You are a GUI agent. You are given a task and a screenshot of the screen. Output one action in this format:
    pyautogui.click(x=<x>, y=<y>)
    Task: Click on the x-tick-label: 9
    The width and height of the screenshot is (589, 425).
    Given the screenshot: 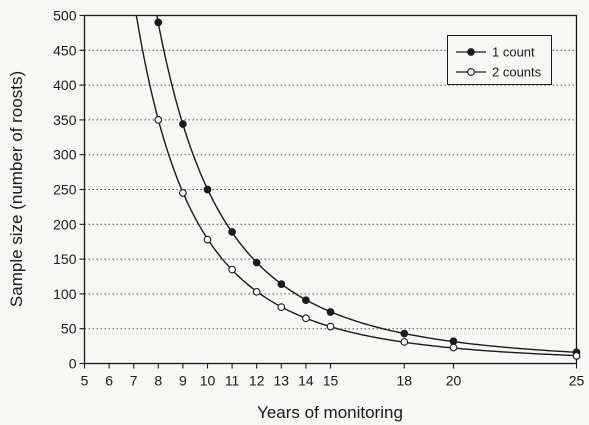 What is the action you would take?
    pyautogui.click(x=183, y=381)
    